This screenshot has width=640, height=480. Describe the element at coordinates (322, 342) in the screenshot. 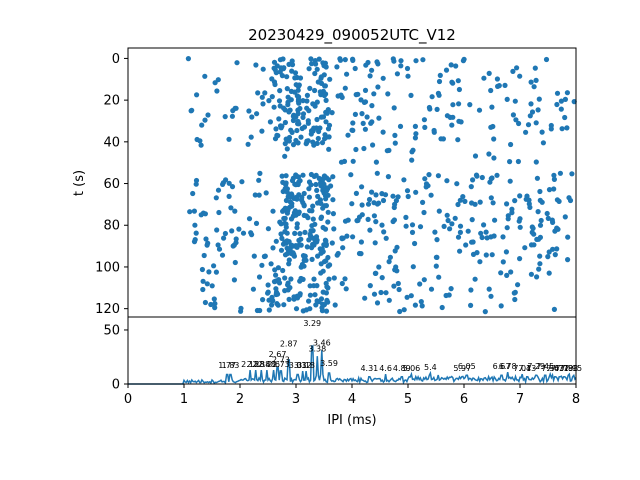

I see `peak-label: 3.46` at that location.